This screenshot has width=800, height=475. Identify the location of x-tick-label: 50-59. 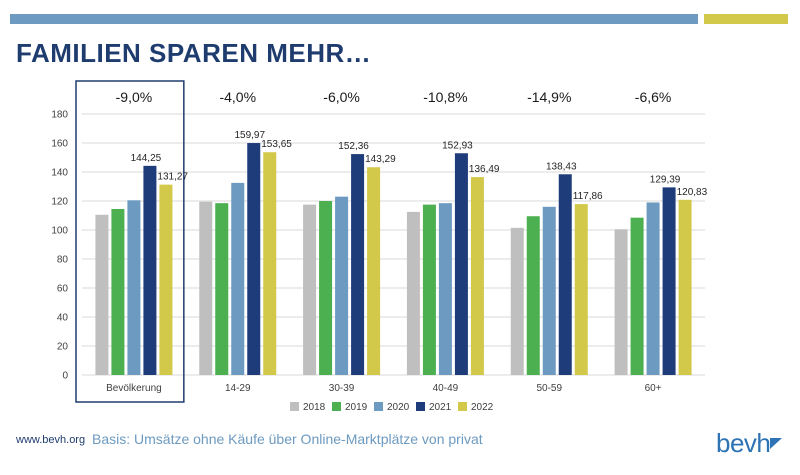
(549, 388).